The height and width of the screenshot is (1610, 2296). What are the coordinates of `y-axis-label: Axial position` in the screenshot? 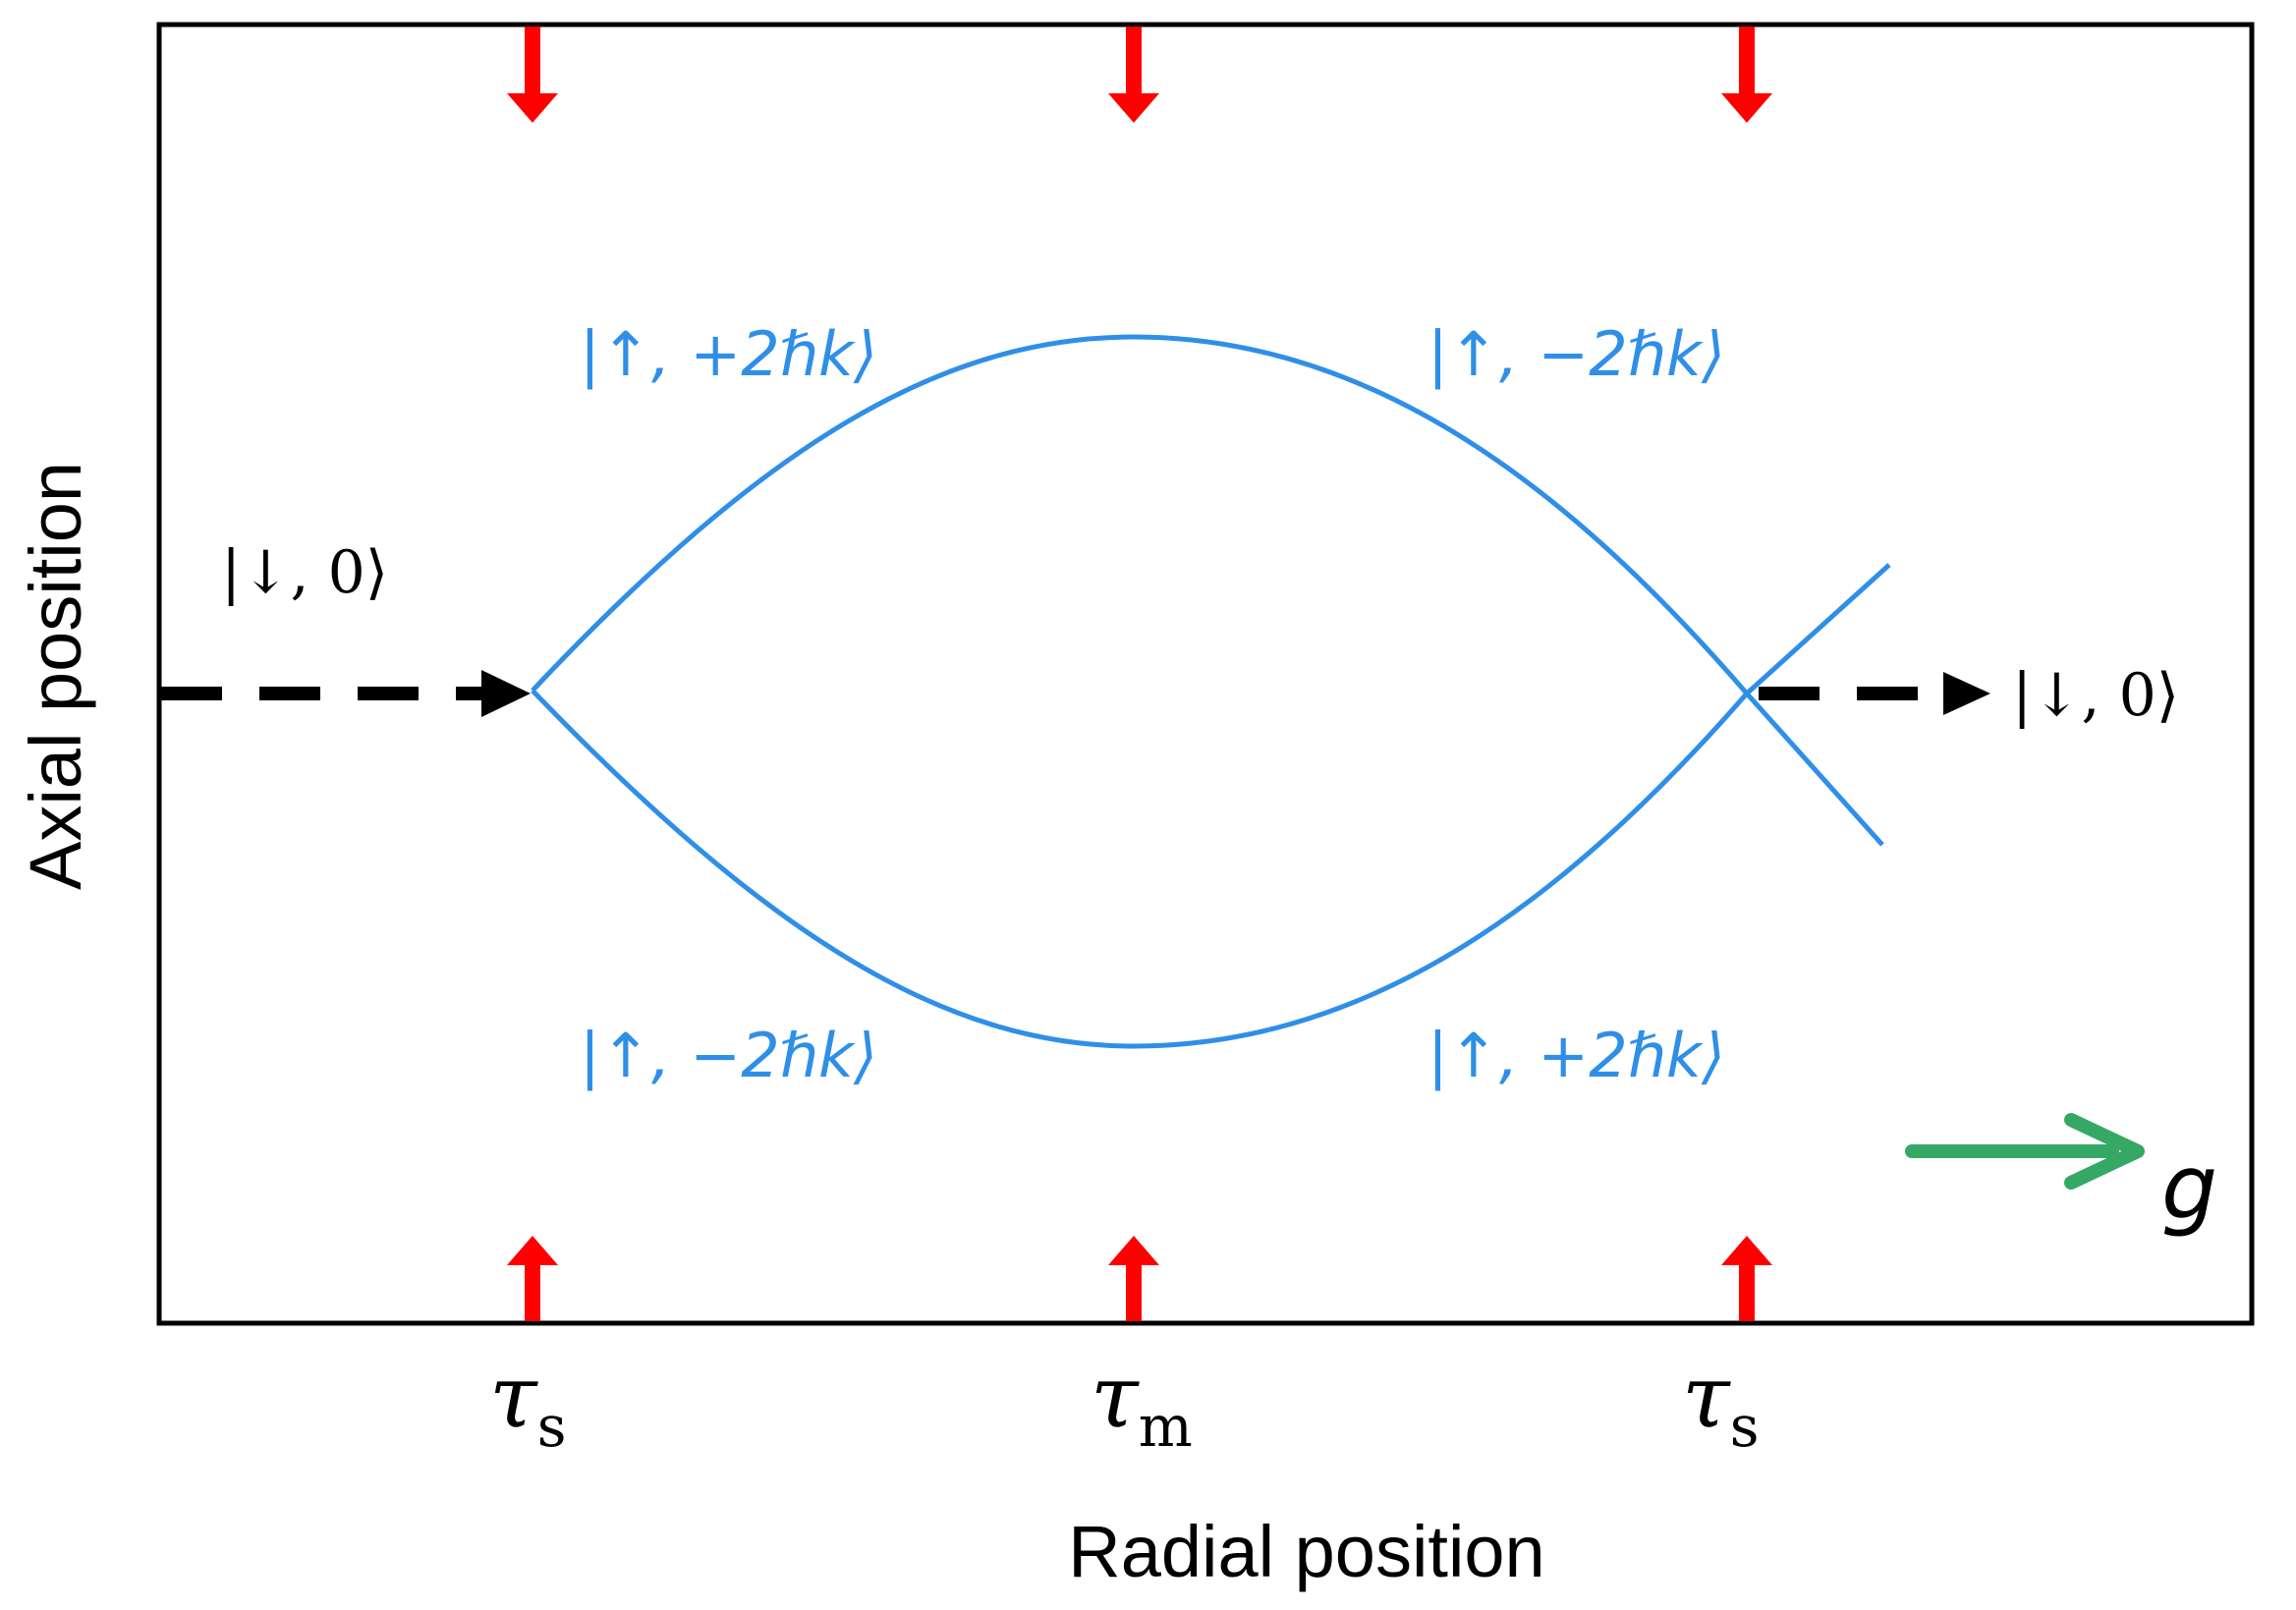 It's located at (55, 676).